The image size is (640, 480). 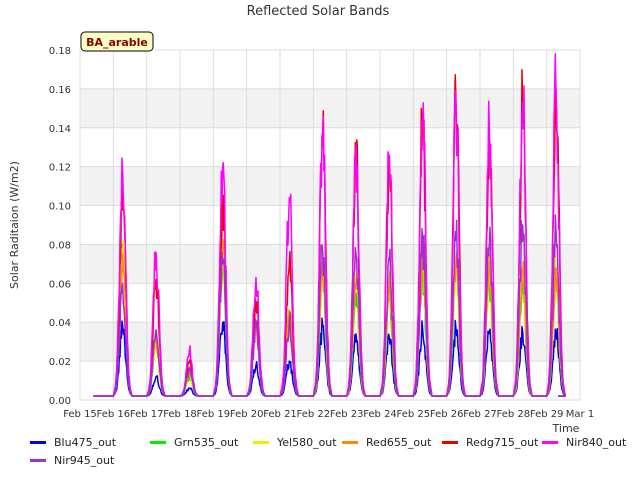 What do you see at coordinates (60, 51) in the screenshot?
I see `y-tick-label: 0.18` at bounding box center [60, 51].